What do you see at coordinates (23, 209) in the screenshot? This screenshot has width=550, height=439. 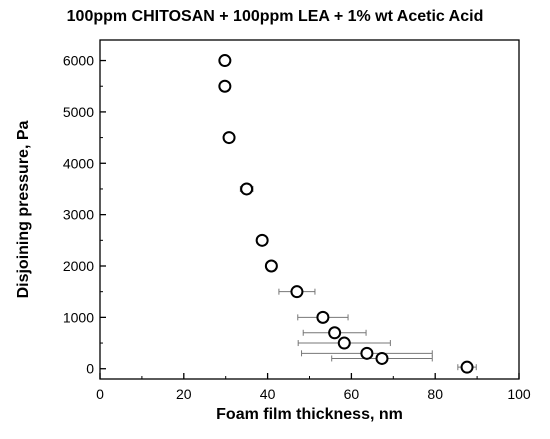 I see `y-axis-label: Disjoining pressure, Pa` at bounding box center [23, 209].